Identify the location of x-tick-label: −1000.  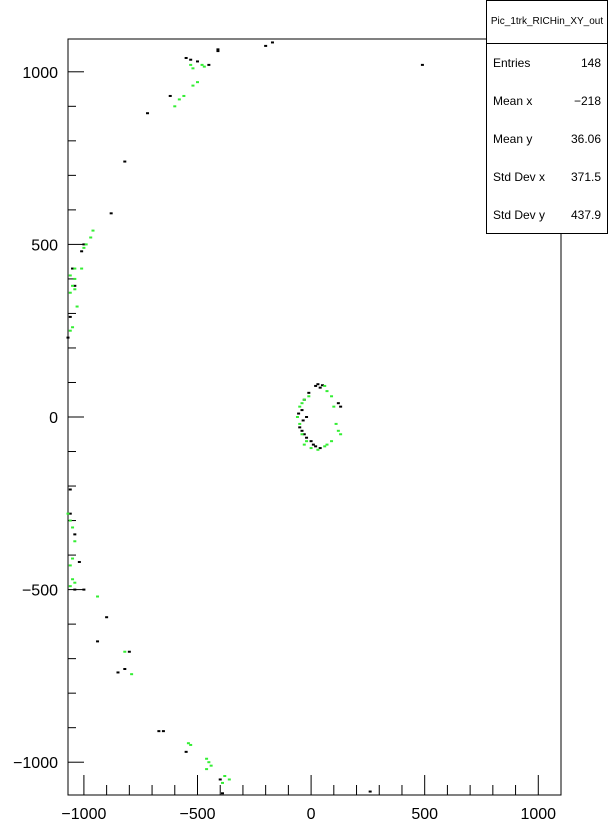
(83, 814).